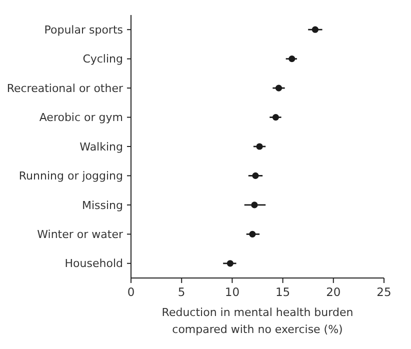 Image resolution: width=411 pixels, height=349 pixels. What do you see at coordinates (81, 117) in the screenshot?
I see `y-tick-label: Aerobic or gym` at bounding box center [81, 117].